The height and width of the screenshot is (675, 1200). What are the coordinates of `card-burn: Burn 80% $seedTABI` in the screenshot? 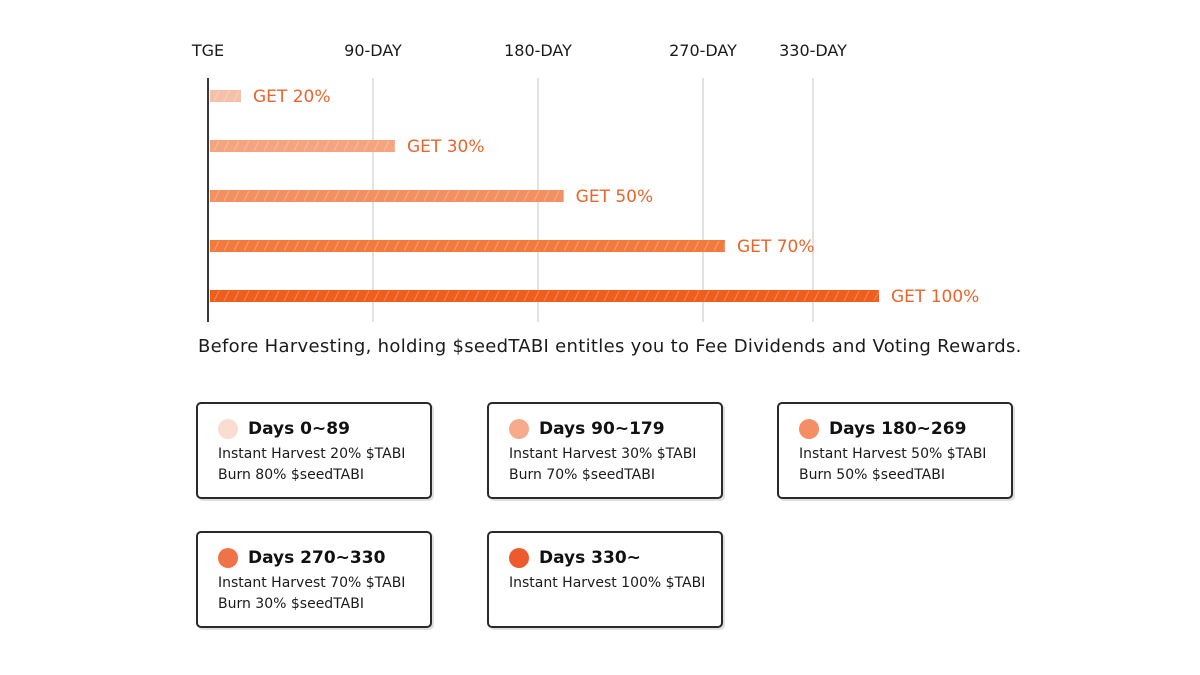 It's located at (291, 475).